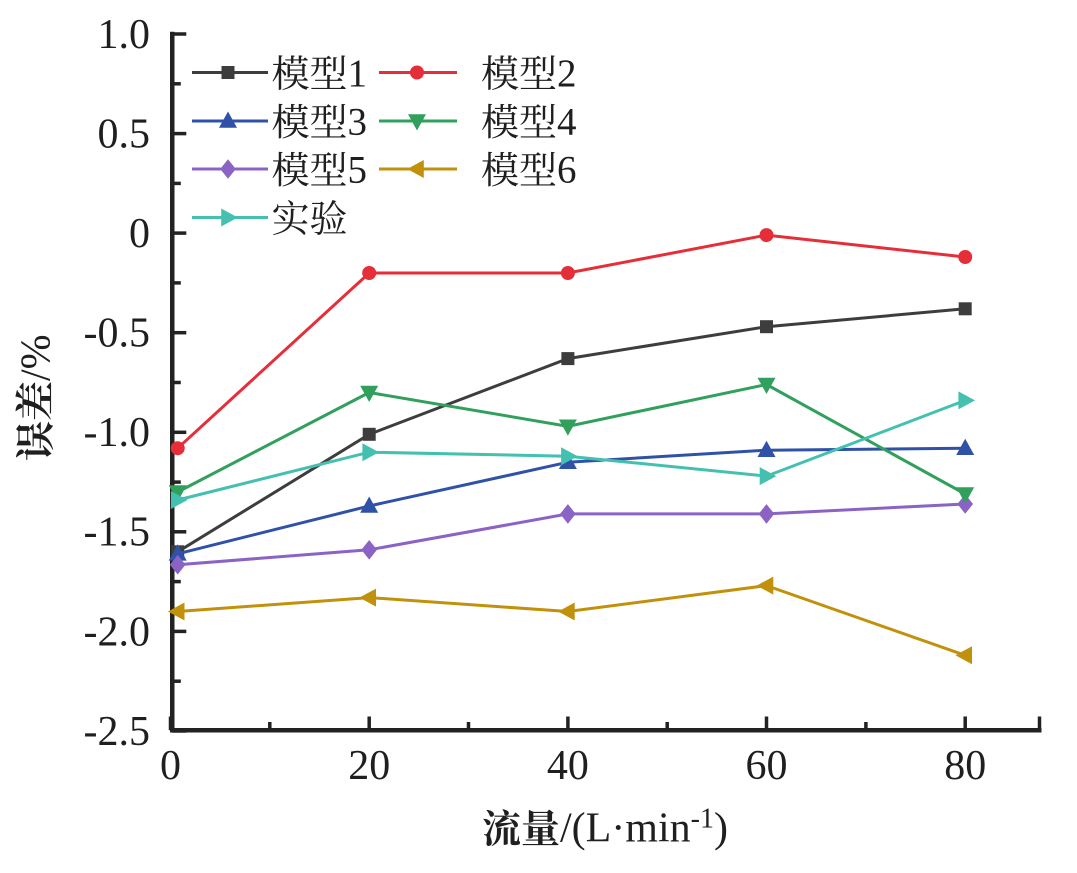 The image size is (1077, 873). I want to click on svg-text: -0.5, so click(117, 334).